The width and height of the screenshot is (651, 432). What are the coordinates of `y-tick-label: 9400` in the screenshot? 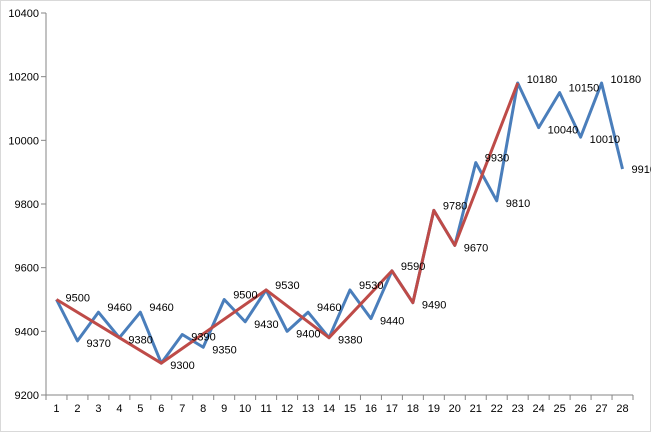 It's located at (27, 332).